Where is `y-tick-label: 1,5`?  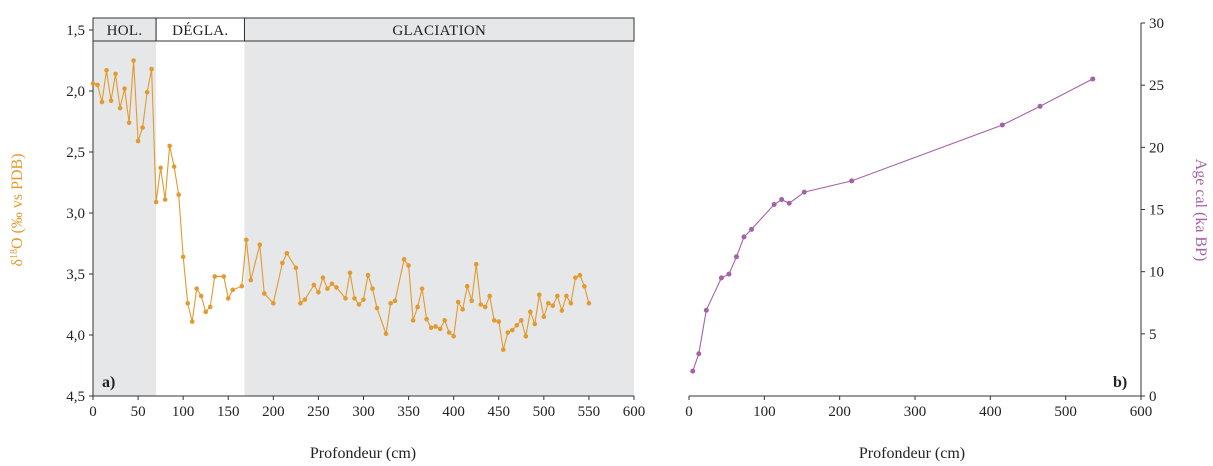 y-tick-label: 1,5 is located at coordinates (75, 31).